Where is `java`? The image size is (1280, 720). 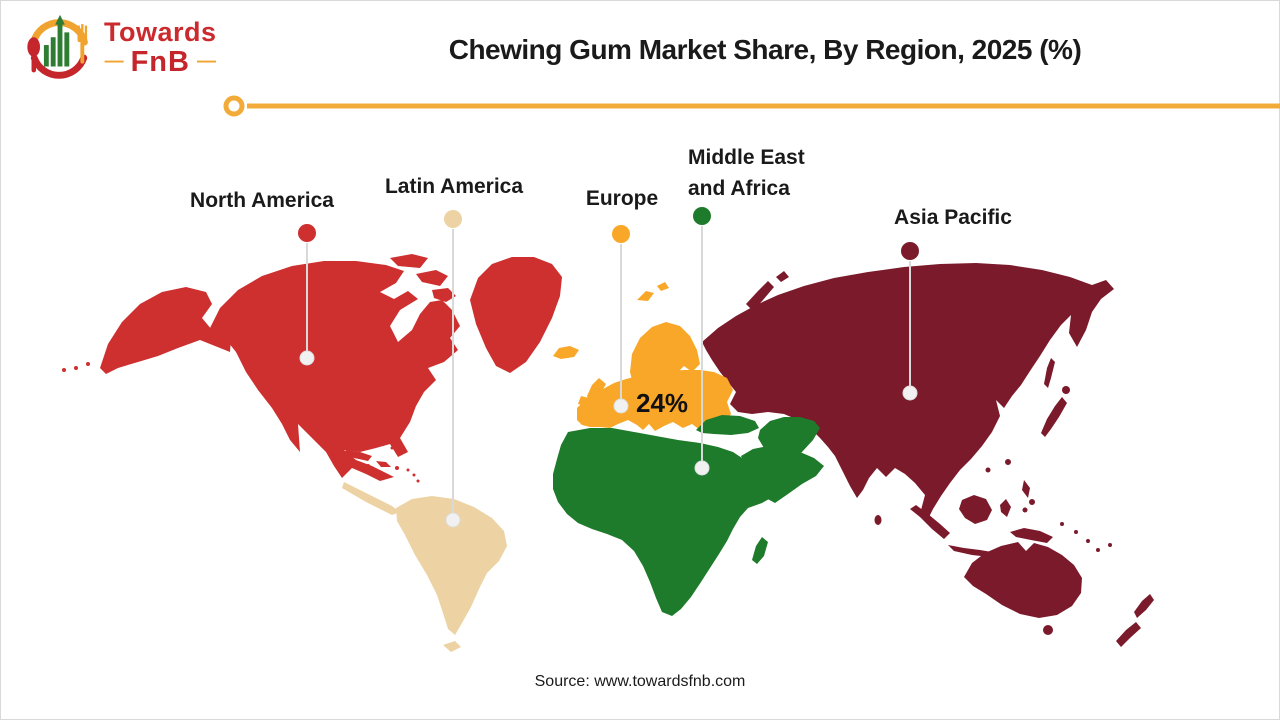 java is located at coordinates (970, 551).